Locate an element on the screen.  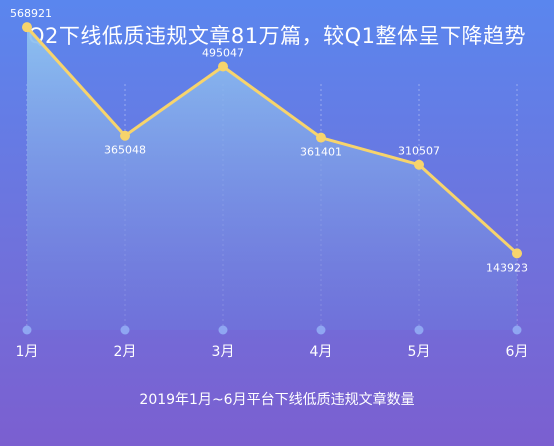
data-label-4: 361401 is located at coordinates (321, 152).